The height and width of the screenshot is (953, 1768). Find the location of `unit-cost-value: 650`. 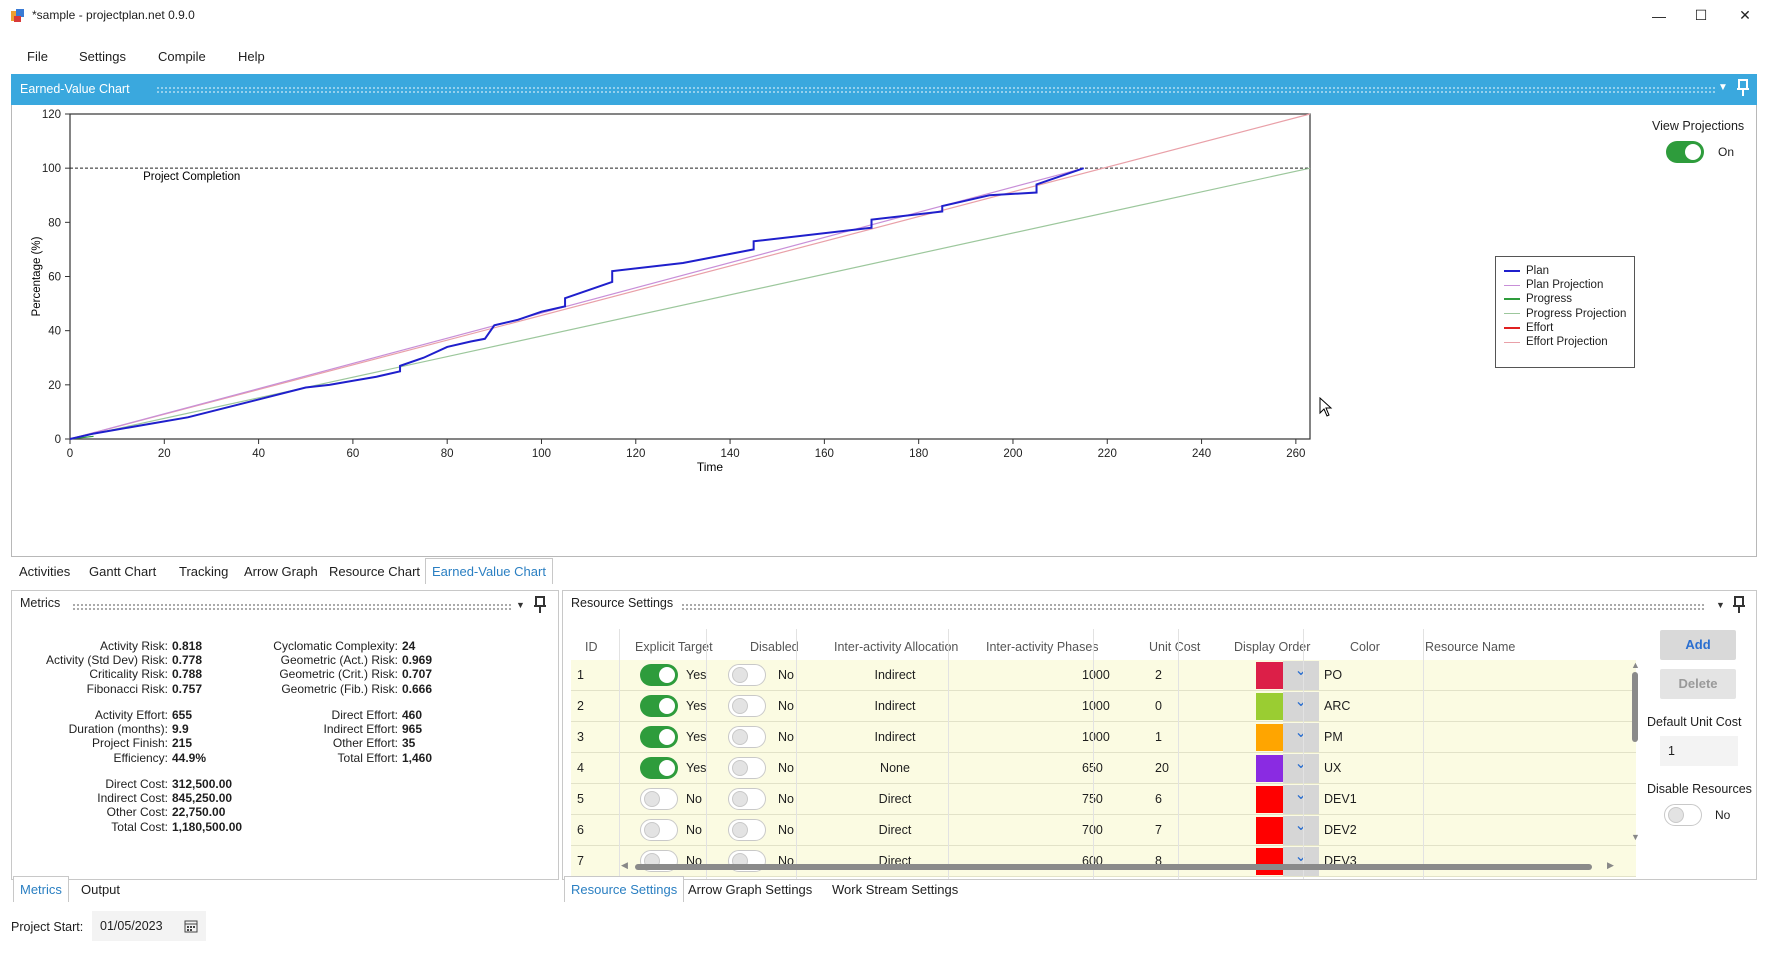

unit-cost-value: 650 is located at coordinates (1092, 768).